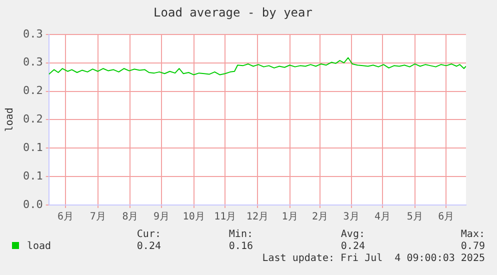 The width and height of the screenshot is (497, 275). Describe the element at coordinates (193, 217) in the screenshot. I see `x-tick-label: 10月` at that location.